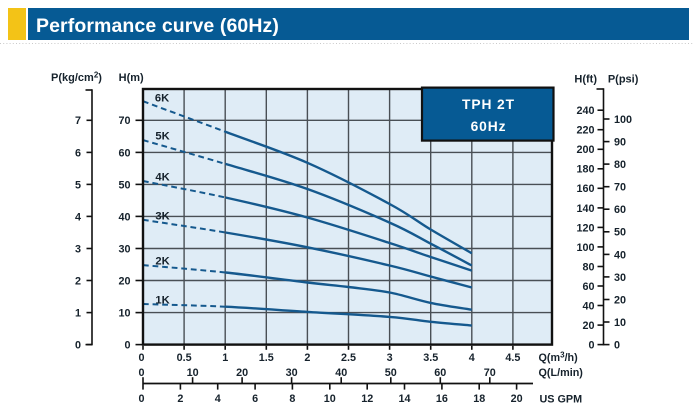 Image resolution: width=693 pixels, height=414 pixels. I want to click on svg-text: TPH 2T, so click(488, 104).